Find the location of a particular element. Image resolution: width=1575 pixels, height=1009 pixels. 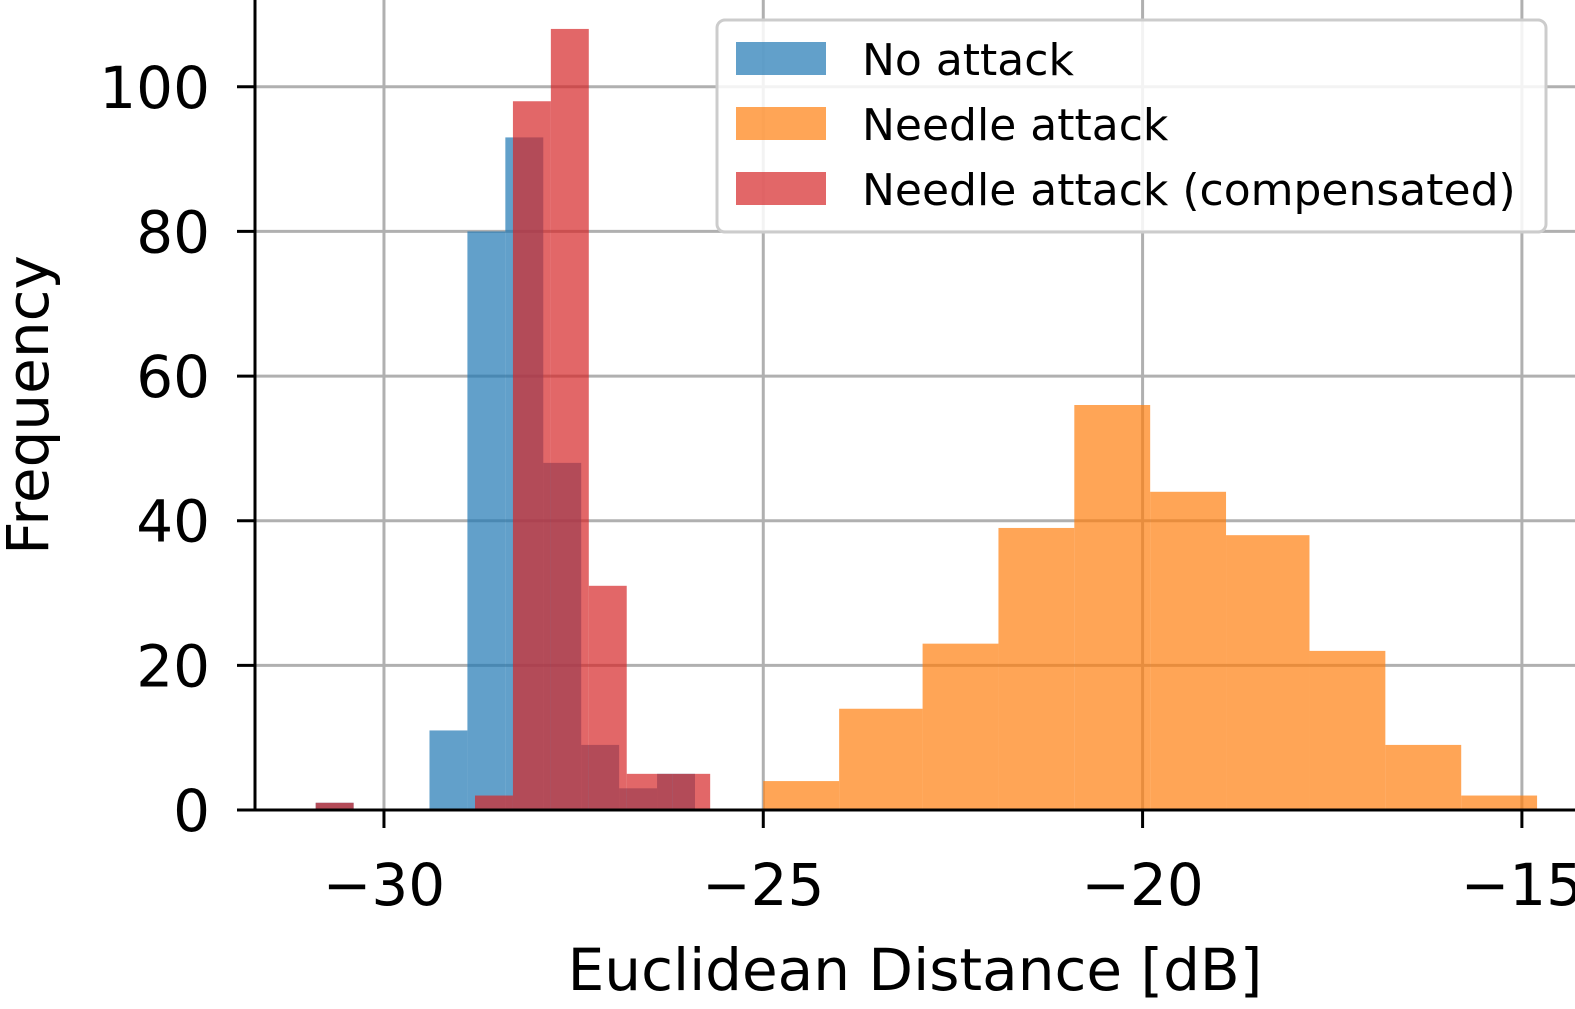

y-tick-label: 0 is located at coordinates (191, 811).